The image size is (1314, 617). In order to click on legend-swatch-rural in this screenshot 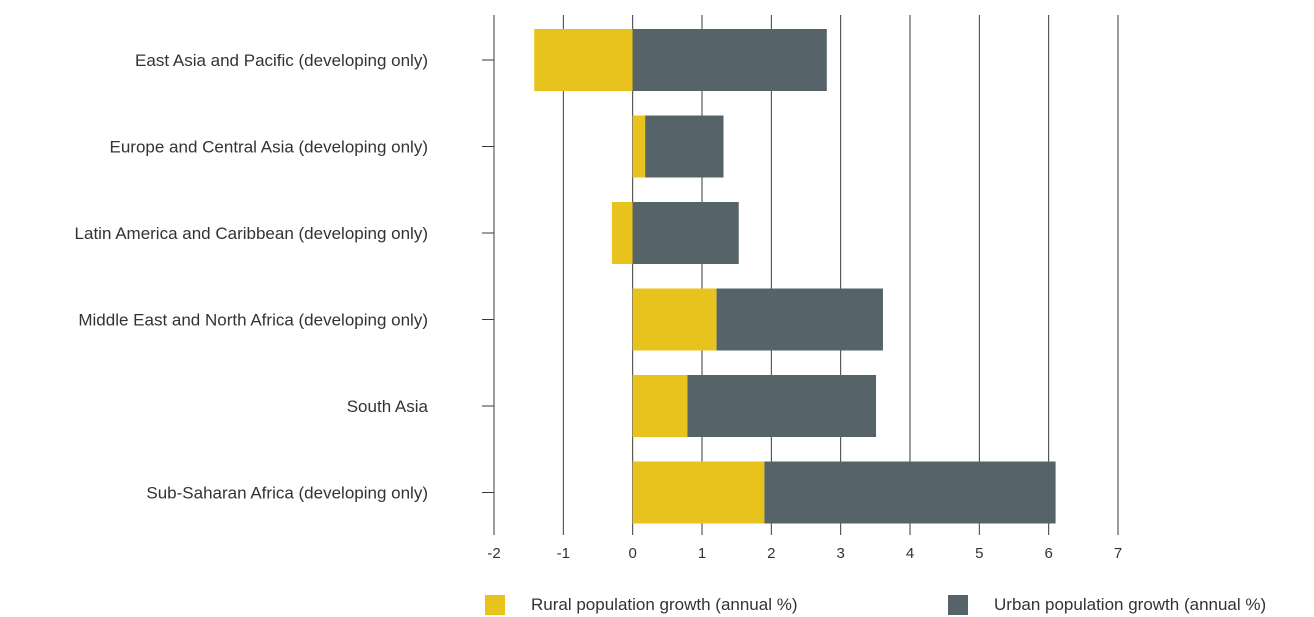, I will do `click(495, 605)`.